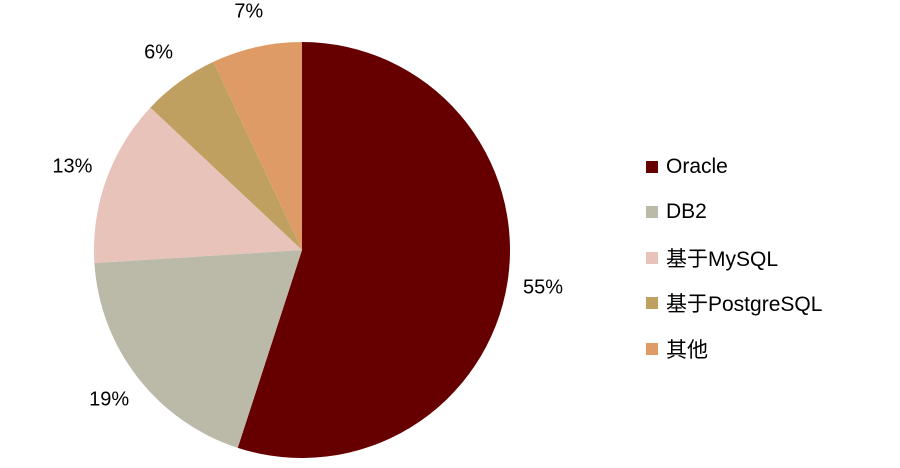  Describe the element at coordinates (734, 213) in the screenshot. I see `legend-item-db2: DB2` at that location.